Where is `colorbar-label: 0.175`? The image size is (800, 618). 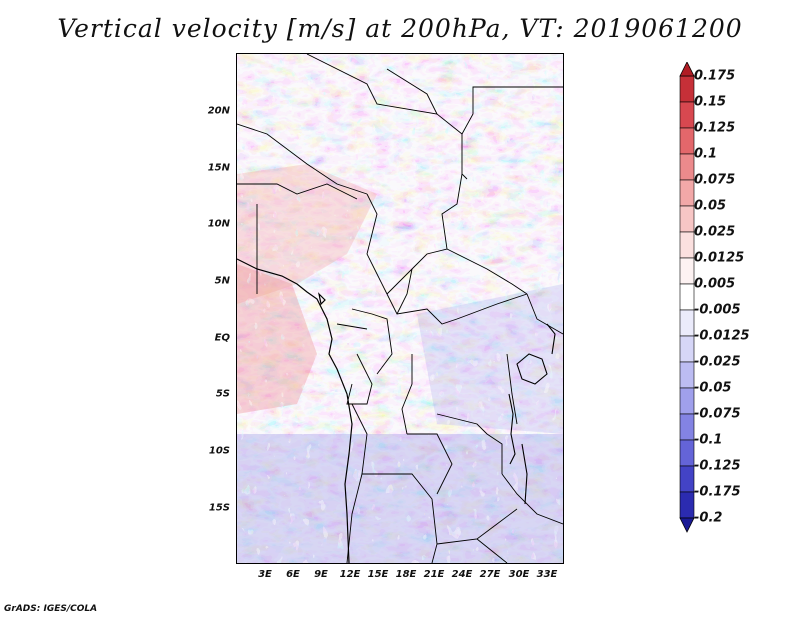
colorbar-label: 0.175 is located at coordinates (715, 76).